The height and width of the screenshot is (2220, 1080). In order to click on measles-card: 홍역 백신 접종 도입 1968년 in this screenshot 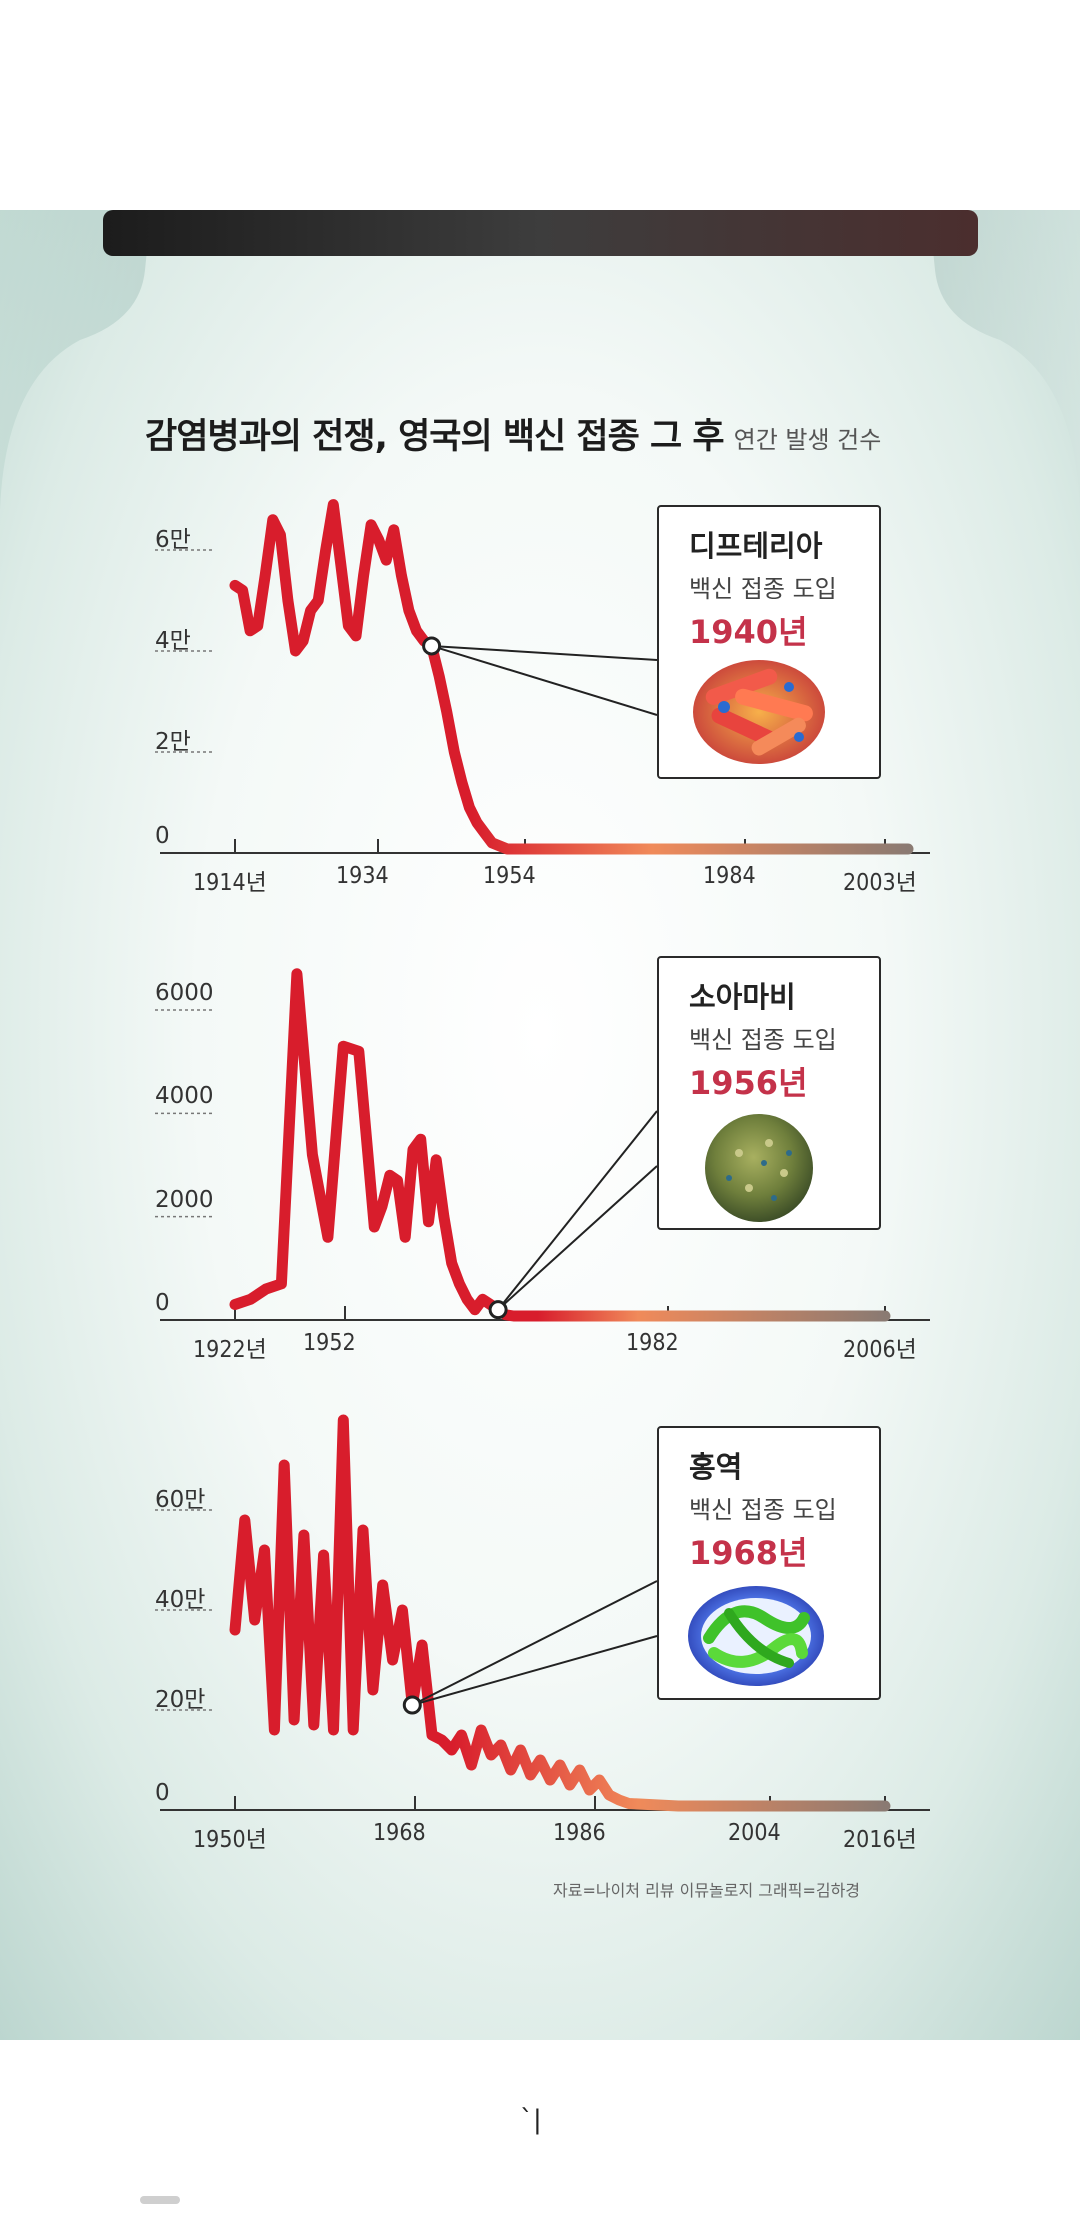, I will do `click(769, 1563)`.